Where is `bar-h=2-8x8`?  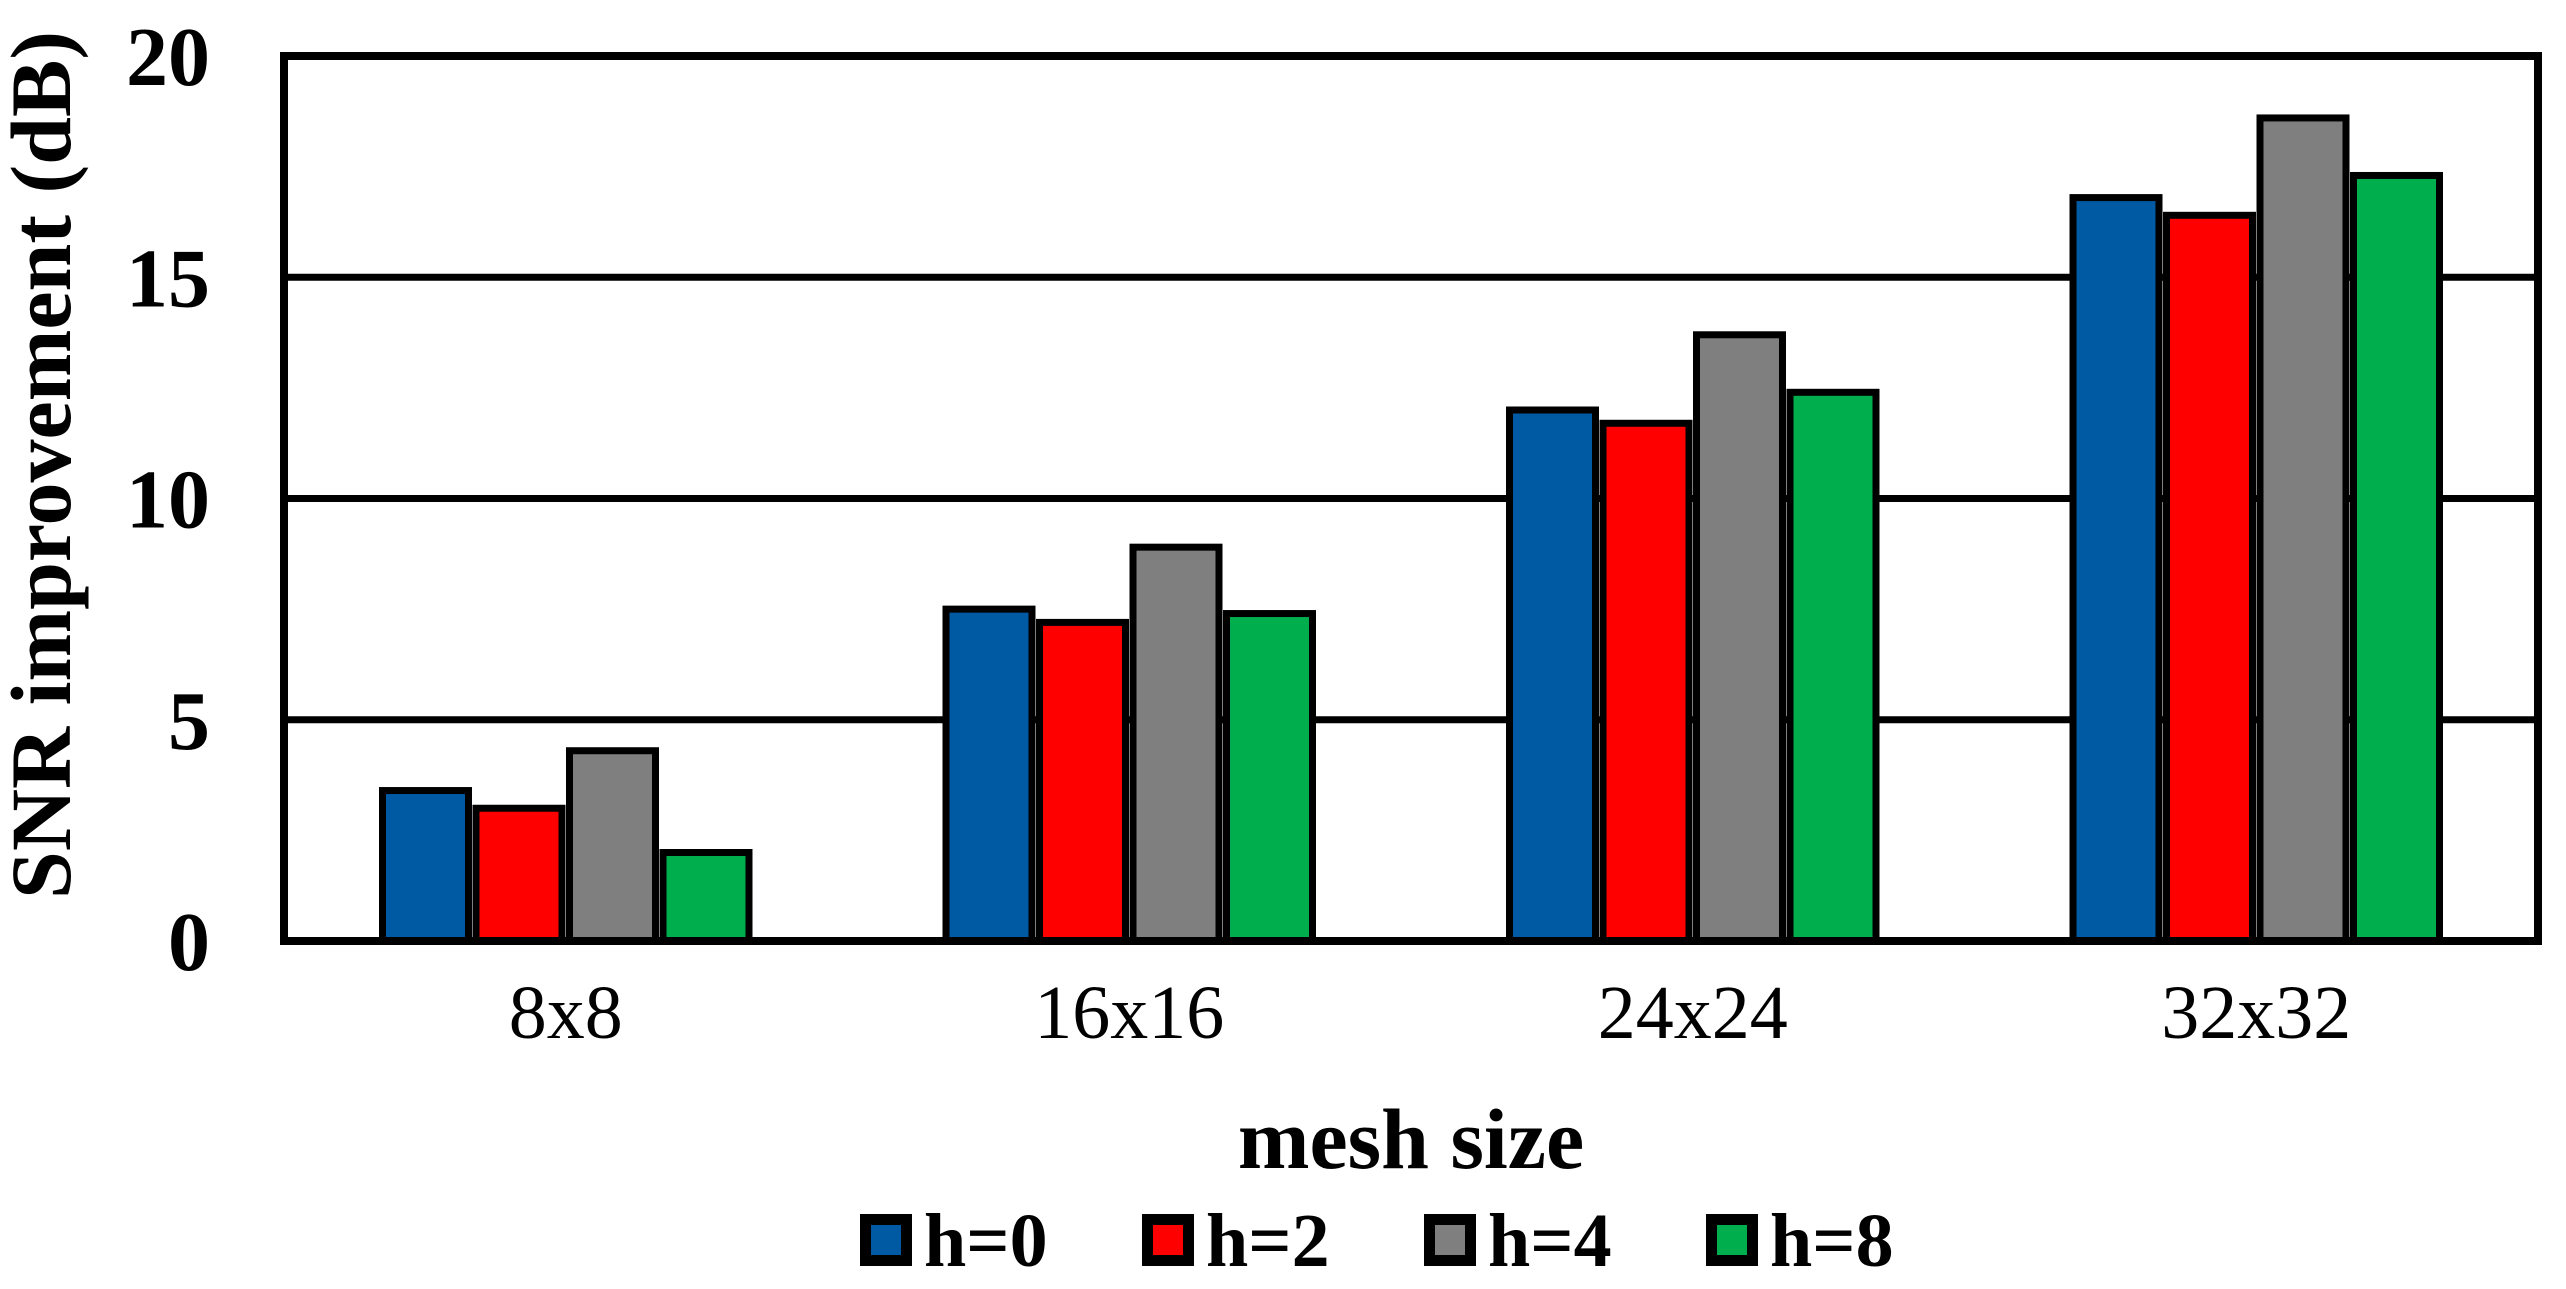 bar-h=2-8x8 is located at coordinates (519, 874).